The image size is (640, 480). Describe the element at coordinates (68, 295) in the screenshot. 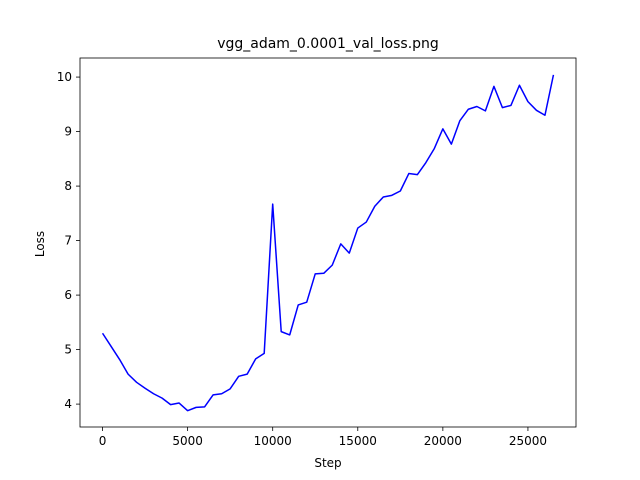

I see `y-tick-label: 6` at that location.